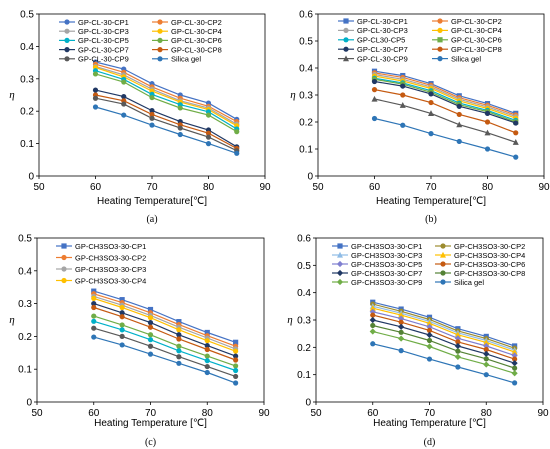 The image size is (550, 449). I want to click on y-tick-label: 0.1, so click(27, 144).